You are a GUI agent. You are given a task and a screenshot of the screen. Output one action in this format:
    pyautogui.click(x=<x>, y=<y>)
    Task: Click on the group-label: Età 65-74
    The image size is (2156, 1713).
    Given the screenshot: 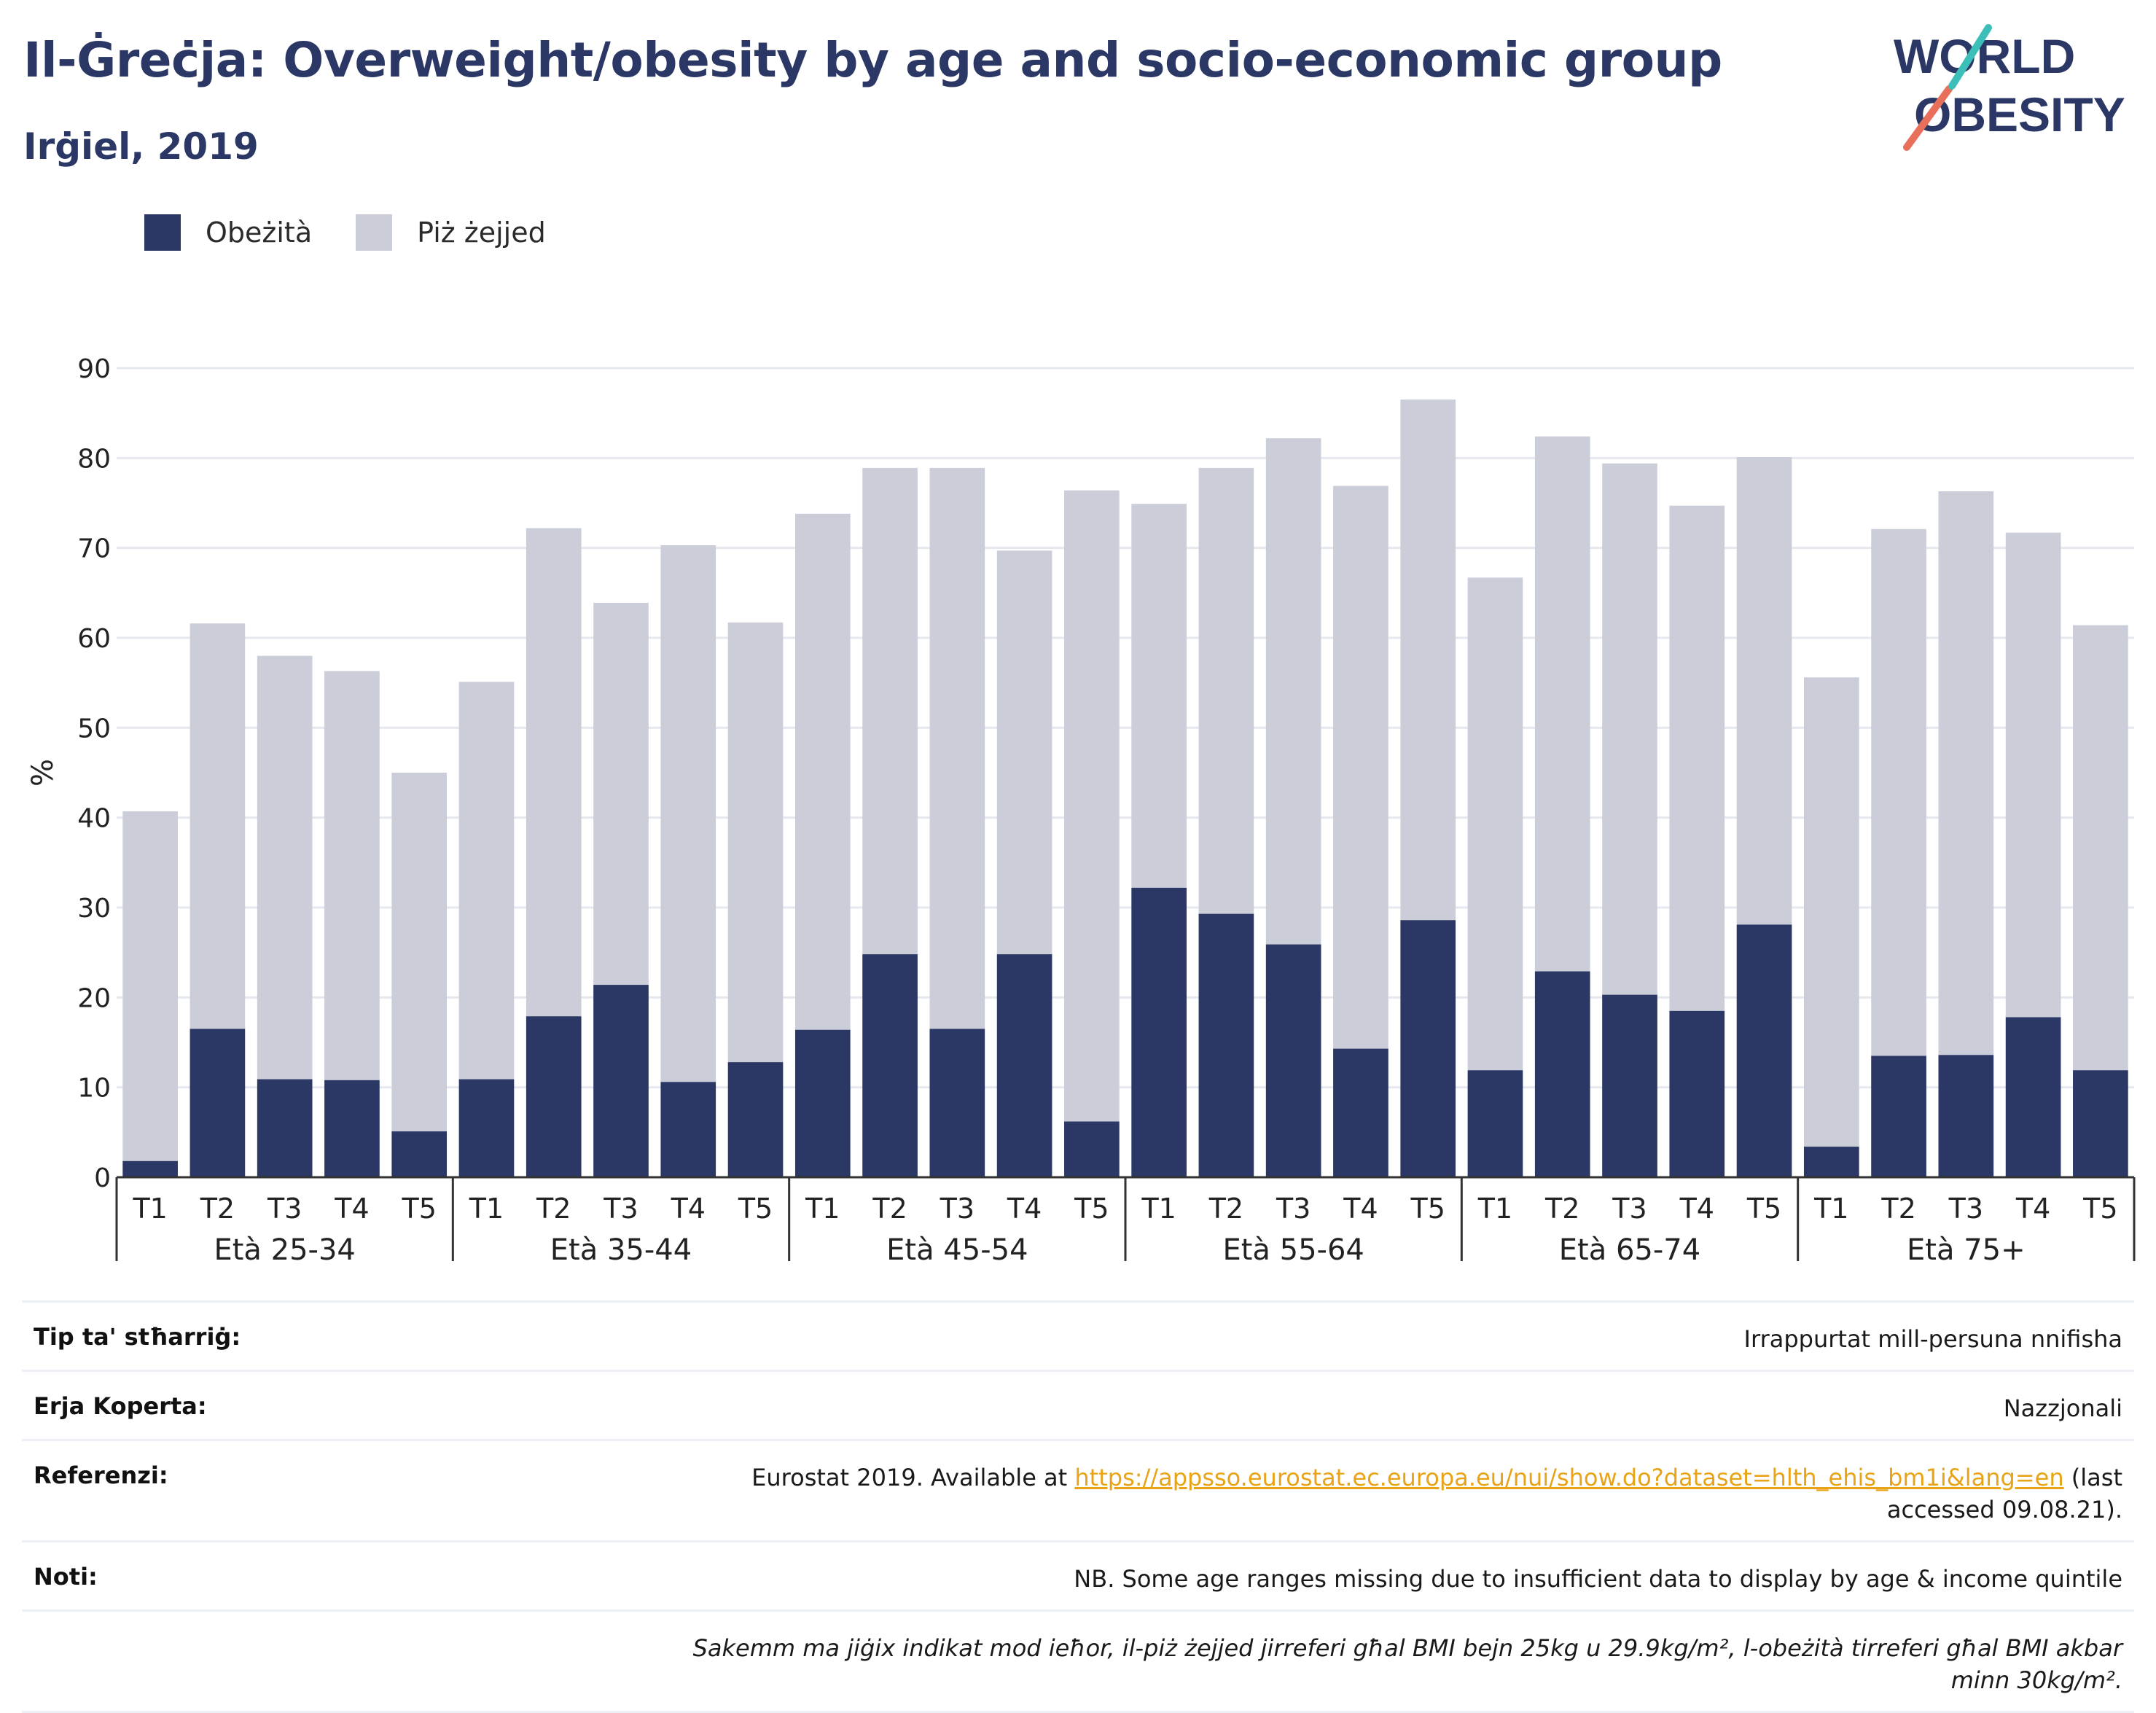 What is the action you would take?
    pyautogui.click(x=1630, y=1247)
    